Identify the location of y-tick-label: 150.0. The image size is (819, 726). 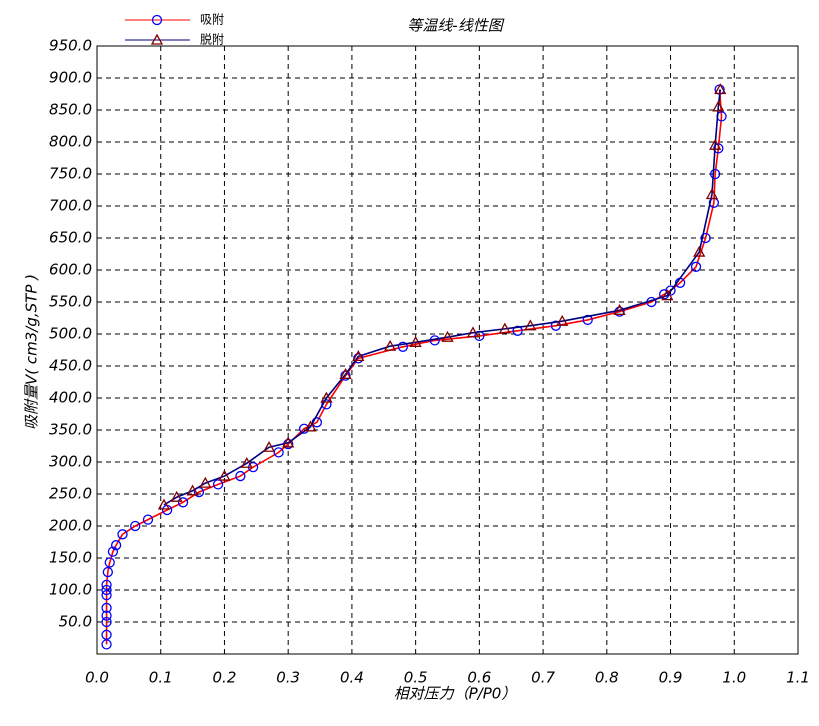
(70, 558).